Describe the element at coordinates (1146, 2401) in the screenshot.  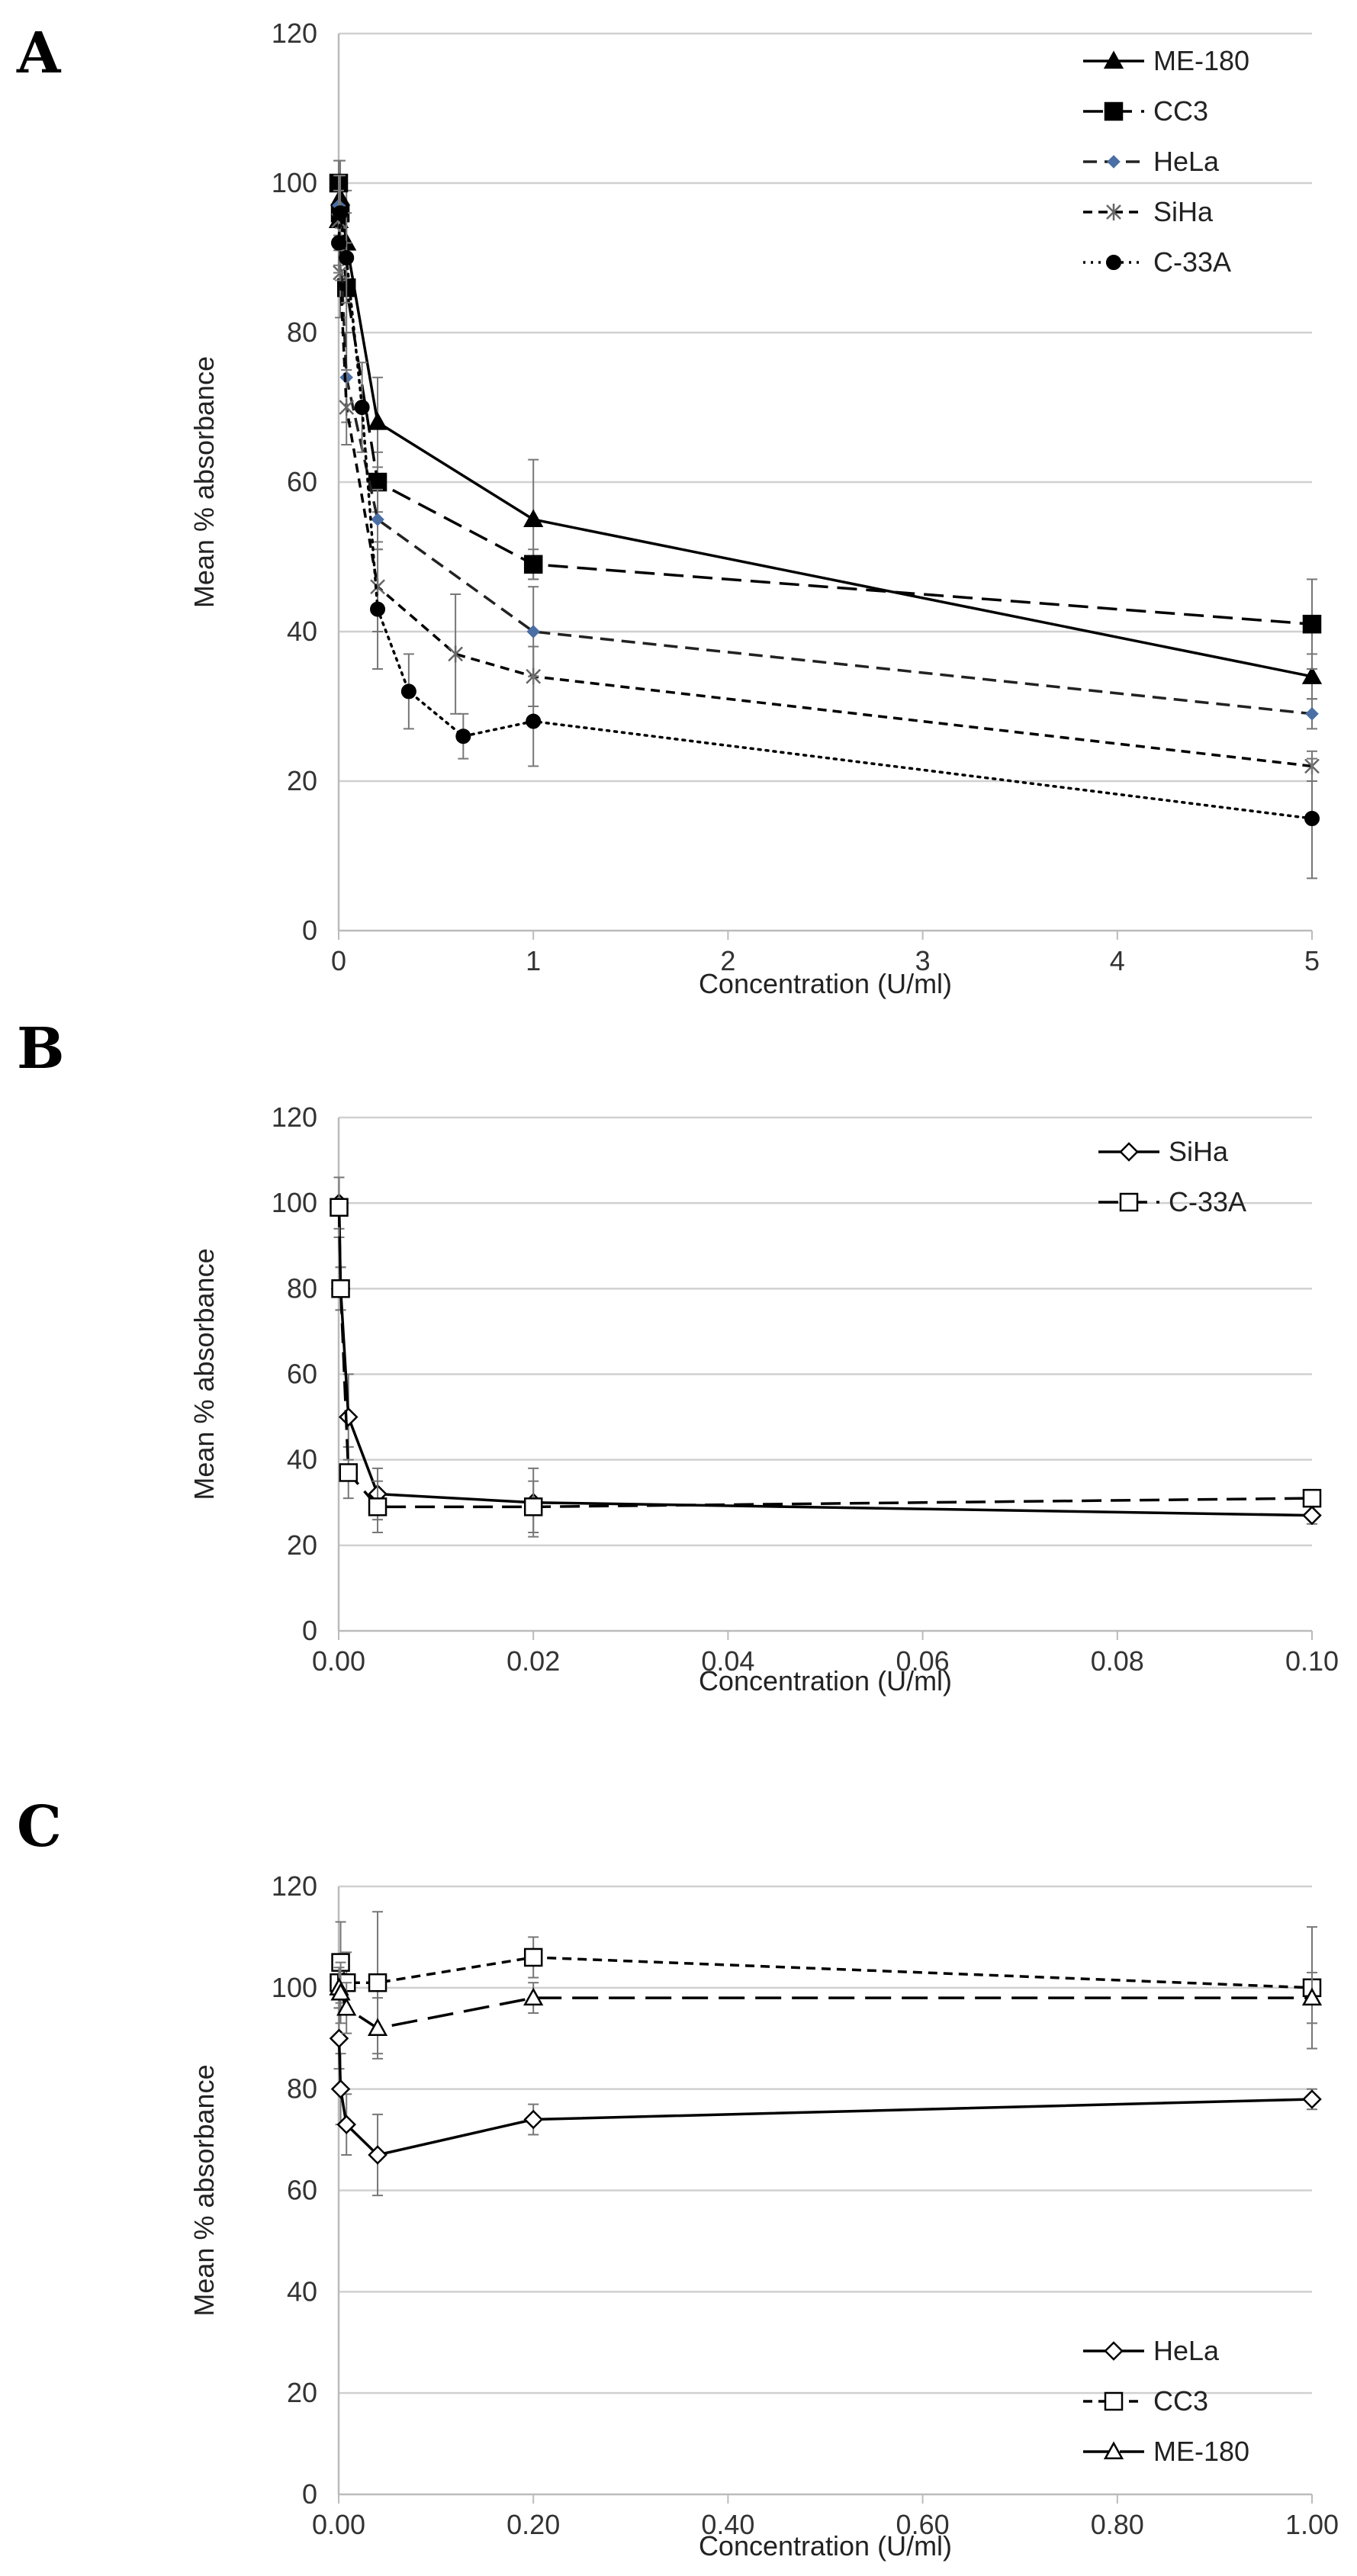
I see `panel-c-legend-entry: CC3` at that location.